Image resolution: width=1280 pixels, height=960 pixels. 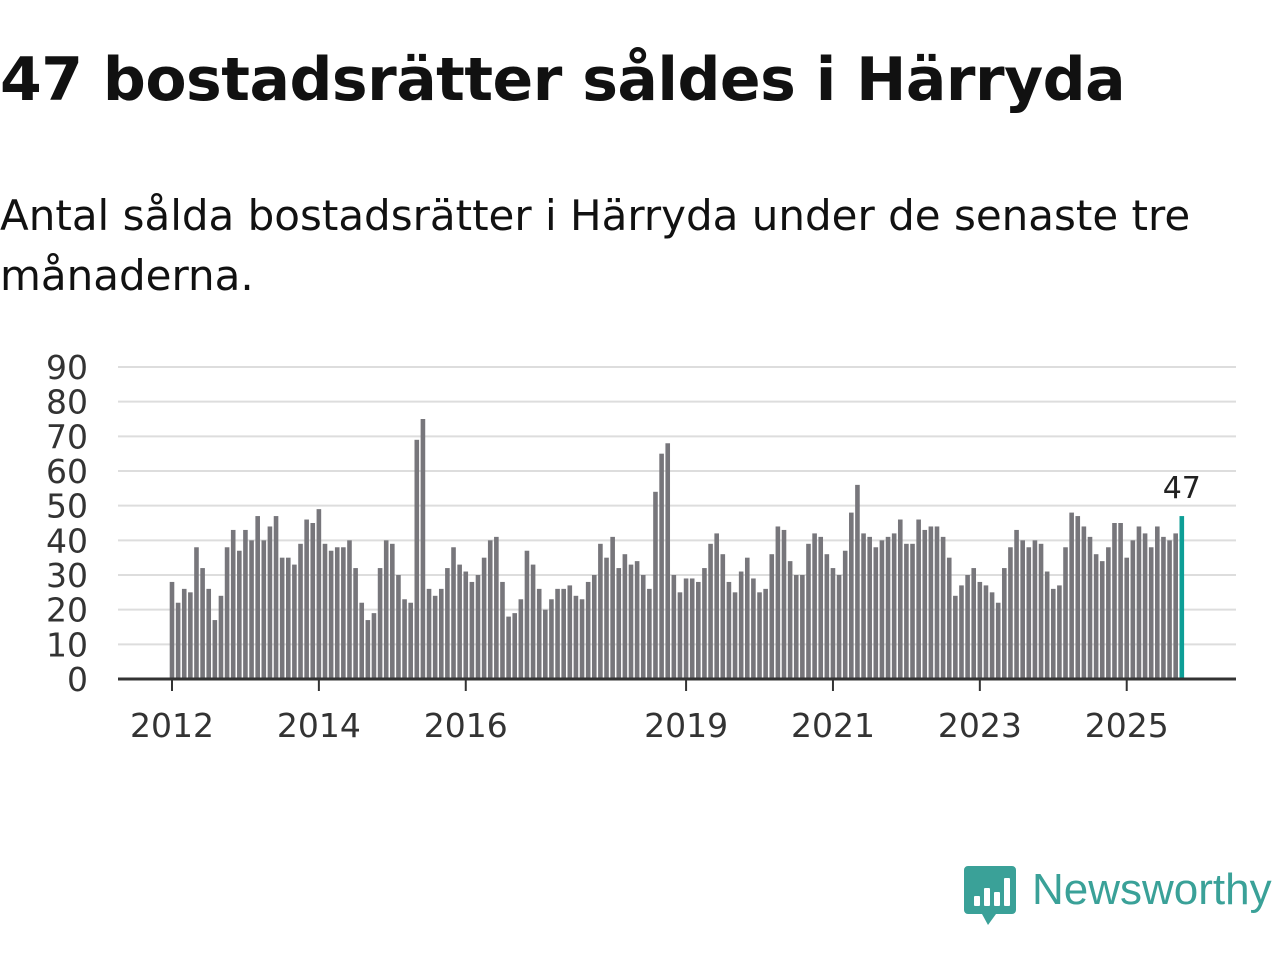 What do you see at coordinates (1127, 725) in the screenshot?
I see `x-tick-label: 2025` at bounding box center [1127, 725].